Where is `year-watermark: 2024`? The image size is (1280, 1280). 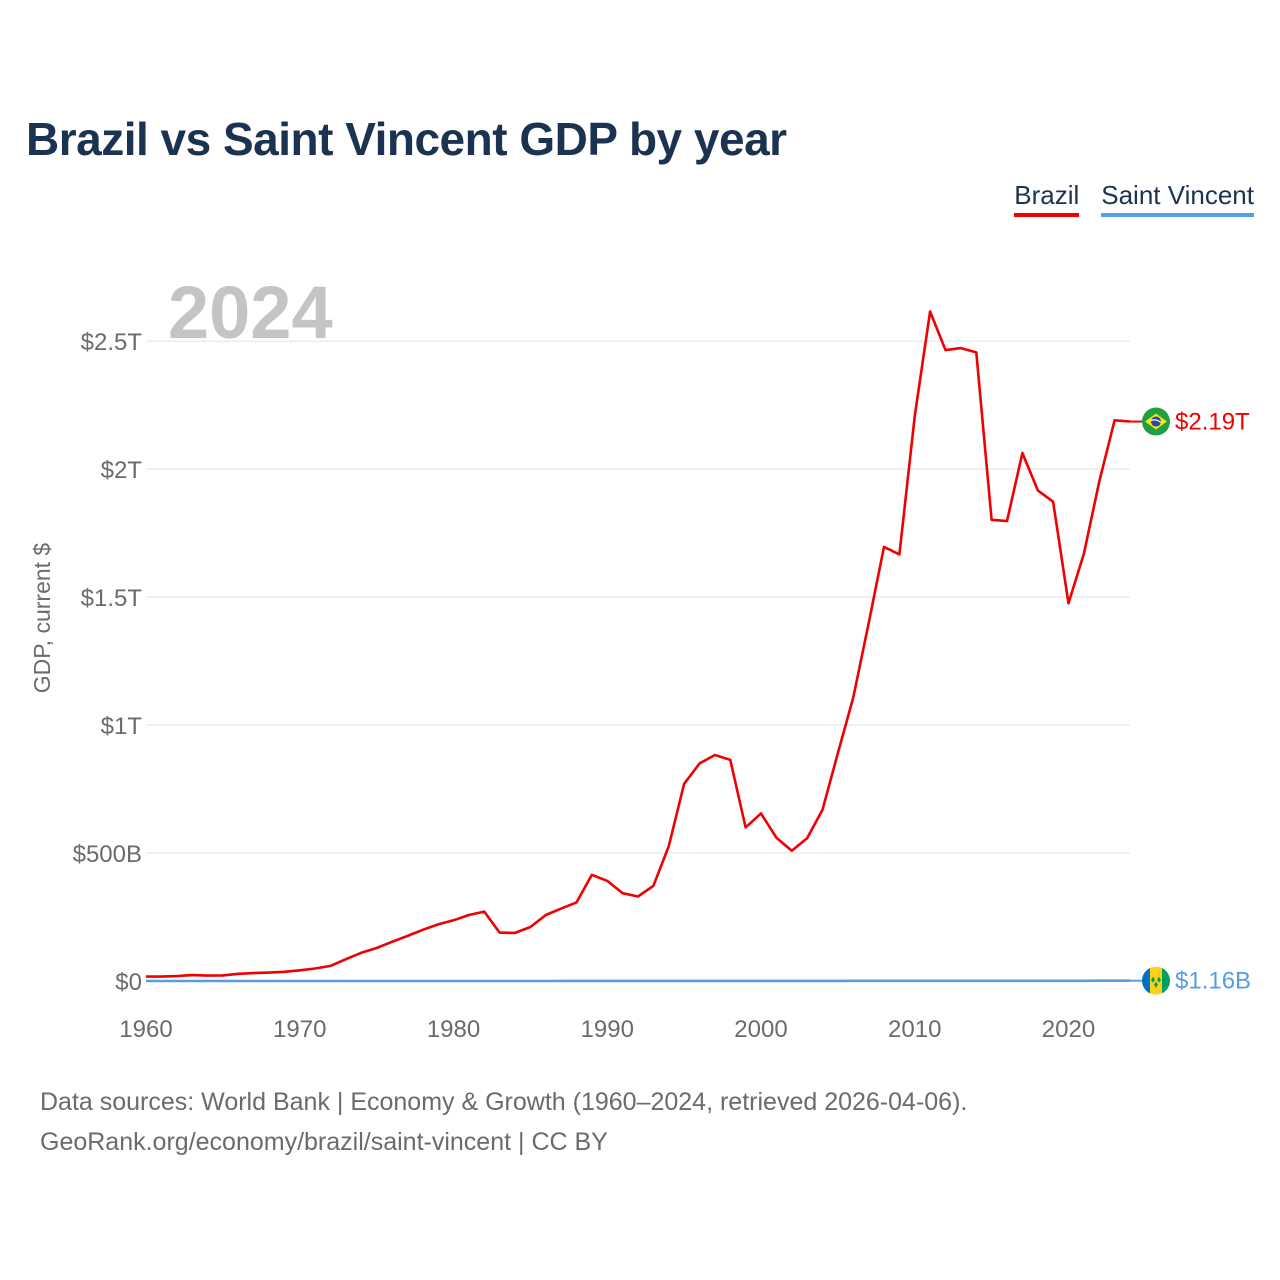 year-watermark: 2024 is located at coordinates (250, 312).